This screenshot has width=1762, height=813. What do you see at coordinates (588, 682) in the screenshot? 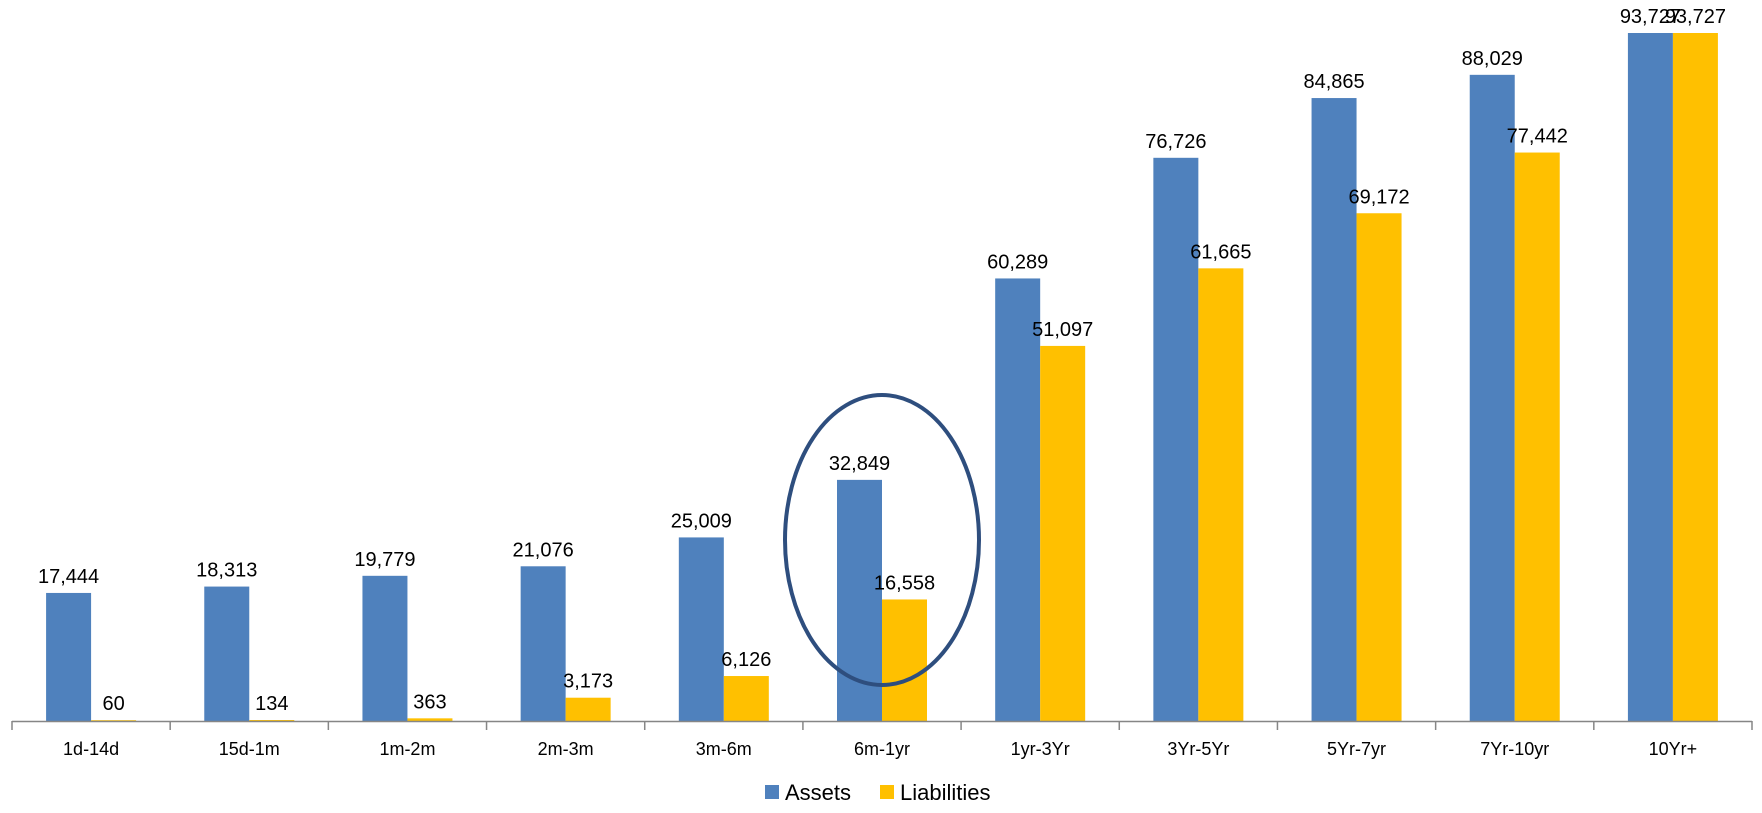
I see `data-label-liabilities-2m-3m: 3,173` at bounding box center [588, 682].